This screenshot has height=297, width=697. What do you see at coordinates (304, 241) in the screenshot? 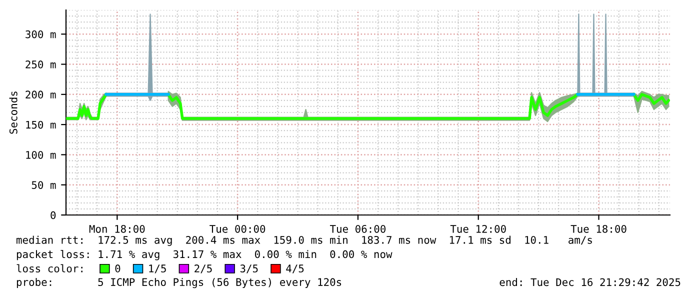
I see `text: median rtt: 172.5 ms avg 200.4 ms max 159.0 ms min 183.7 ms now 17.1 ms sd 10.1 am/s` at bounding box center [304, 241].